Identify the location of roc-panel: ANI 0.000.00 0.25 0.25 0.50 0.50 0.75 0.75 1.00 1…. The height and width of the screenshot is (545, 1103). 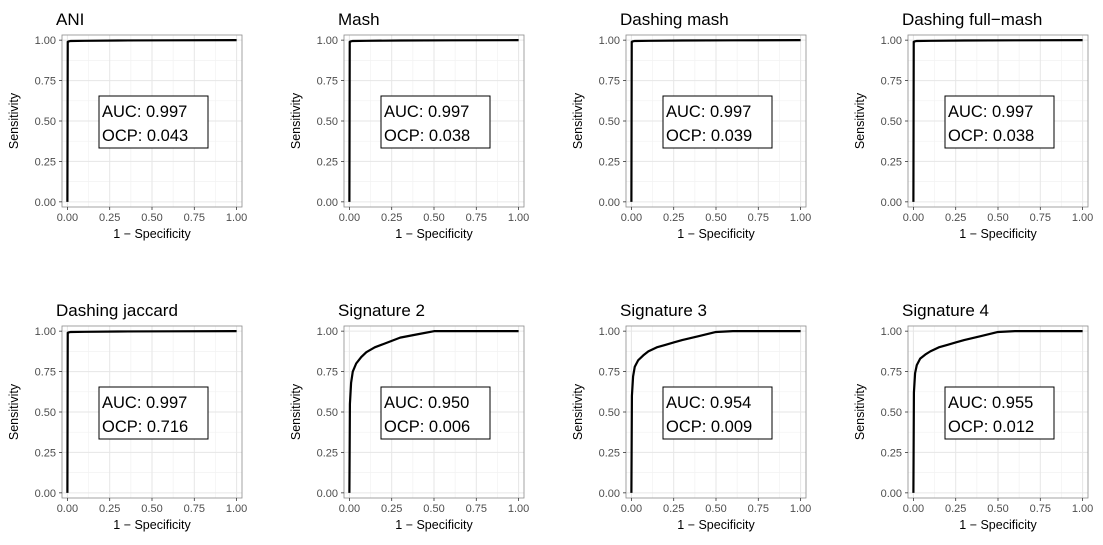
(127, 125).